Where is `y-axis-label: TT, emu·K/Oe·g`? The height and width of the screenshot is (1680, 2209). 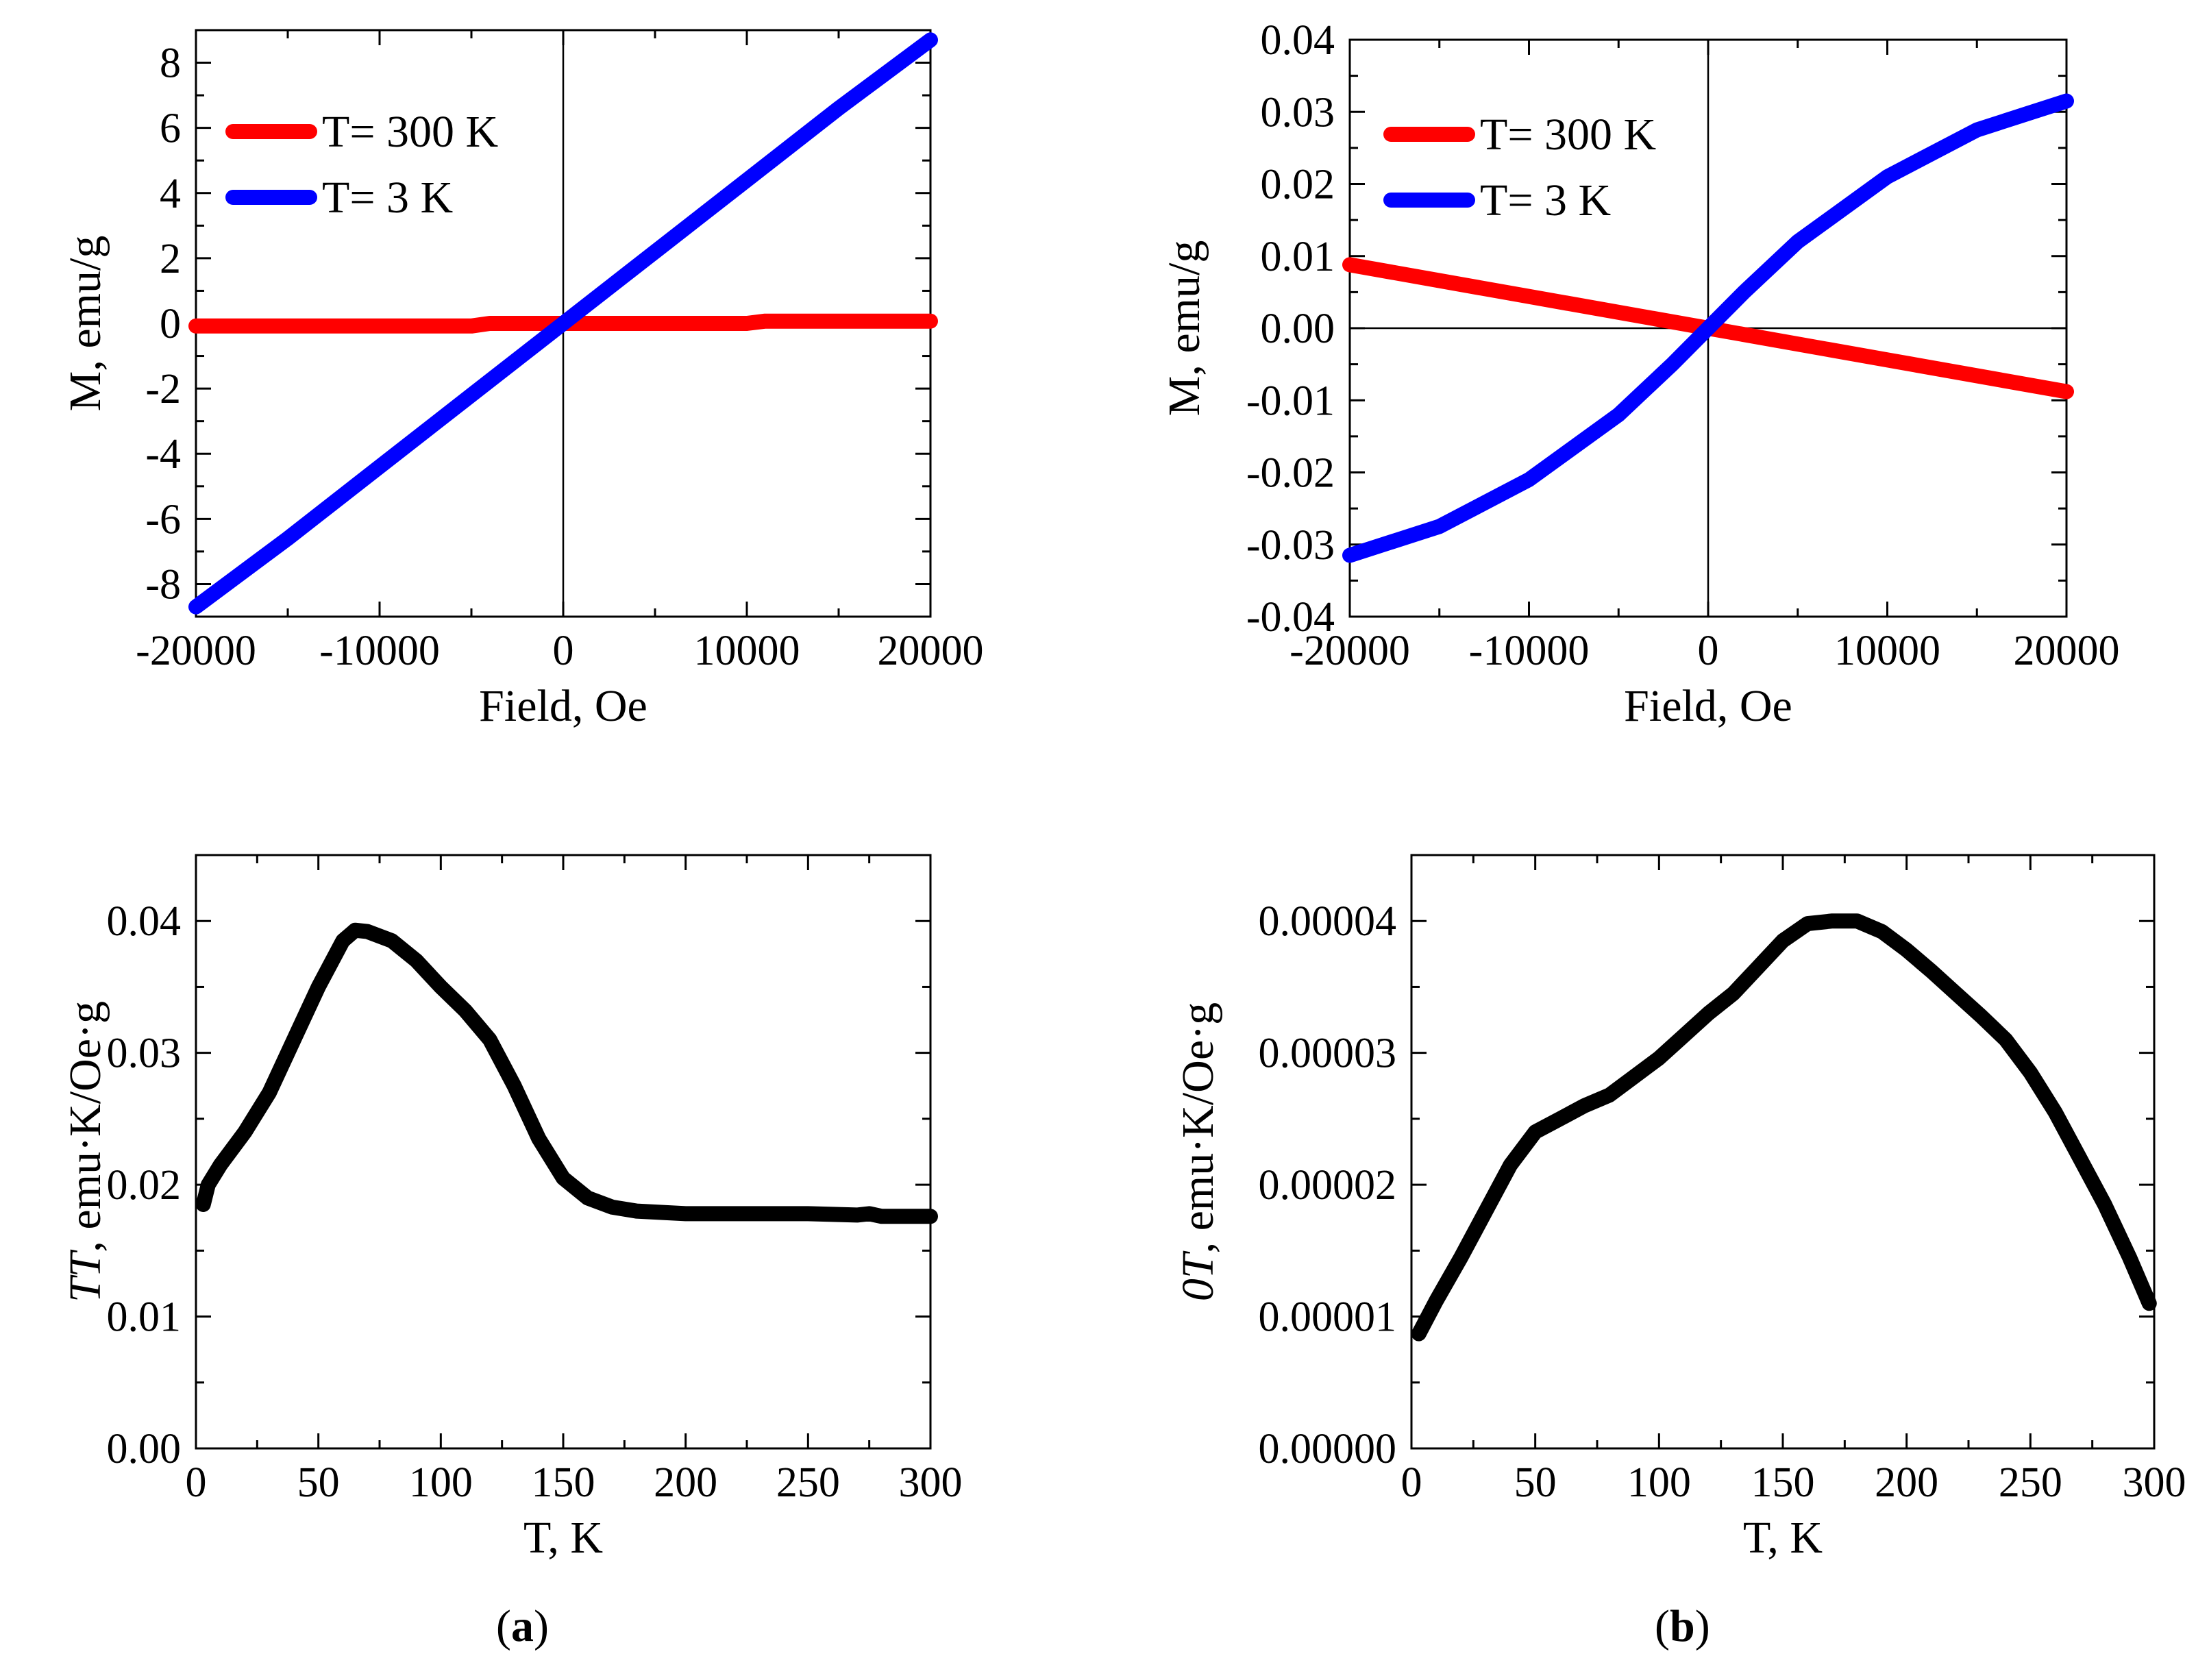
y-axis-label: TT, emu·K/Oe·g is located at coordinates (85, 1151).